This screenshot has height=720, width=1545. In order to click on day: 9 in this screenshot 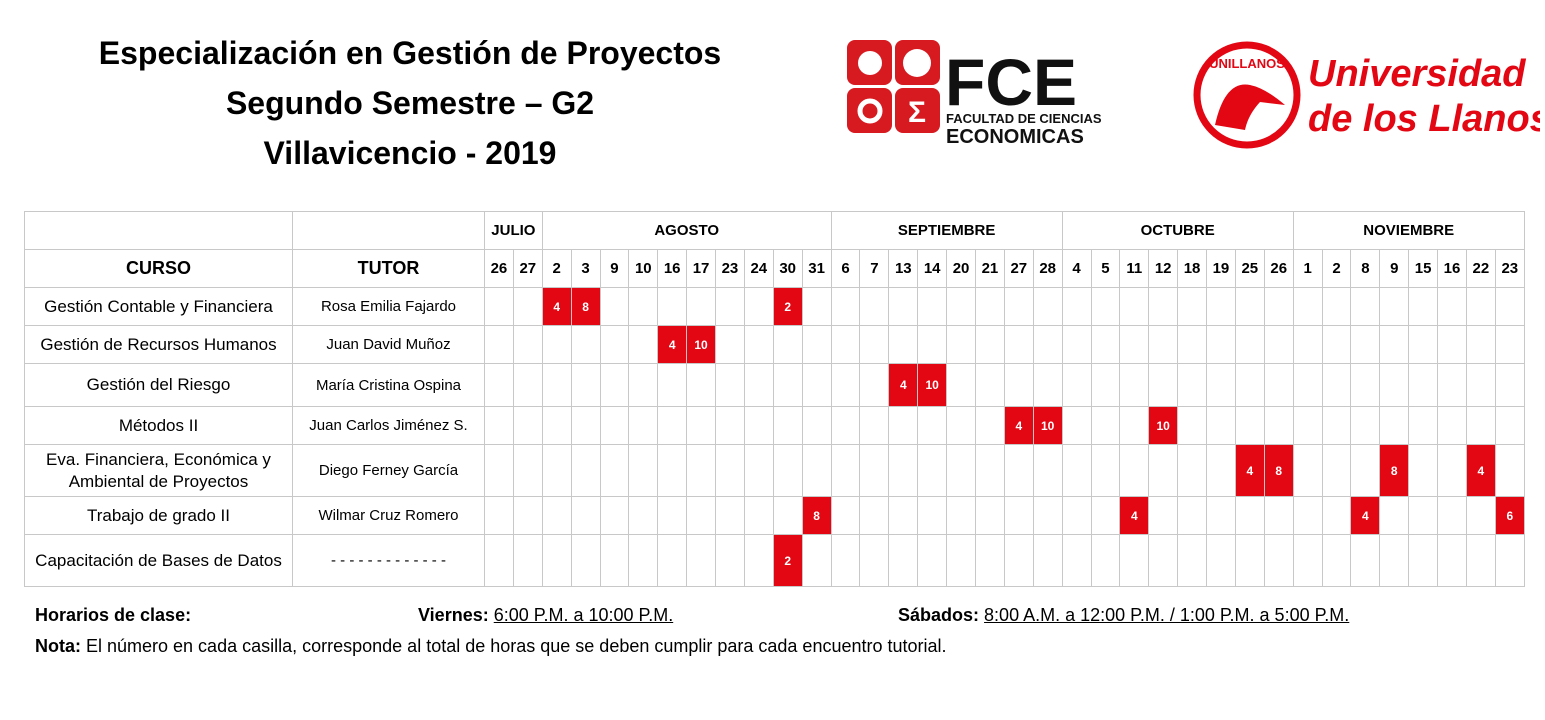, I will do `click(614, 268)`.